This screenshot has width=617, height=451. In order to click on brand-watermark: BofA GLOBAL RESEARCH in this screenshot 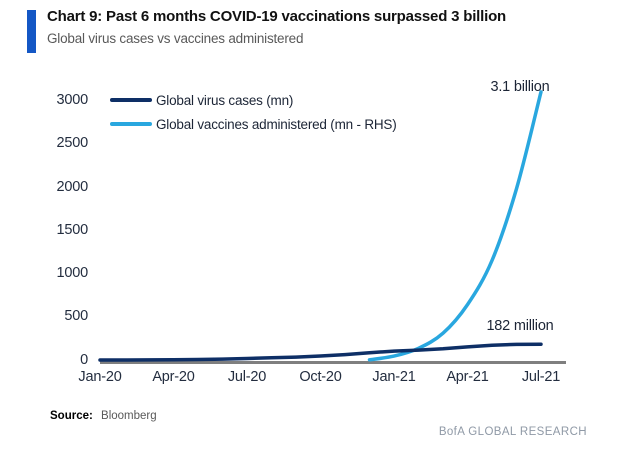, I will do `click(512, 432)`.